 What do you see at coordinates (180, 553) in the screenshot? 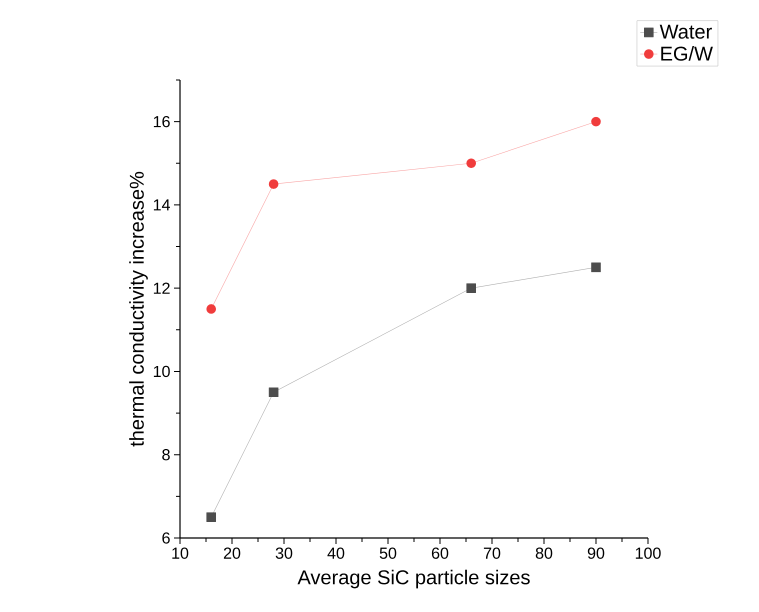
I see `x-tick-label: 10` at bounding box center [180, 553].